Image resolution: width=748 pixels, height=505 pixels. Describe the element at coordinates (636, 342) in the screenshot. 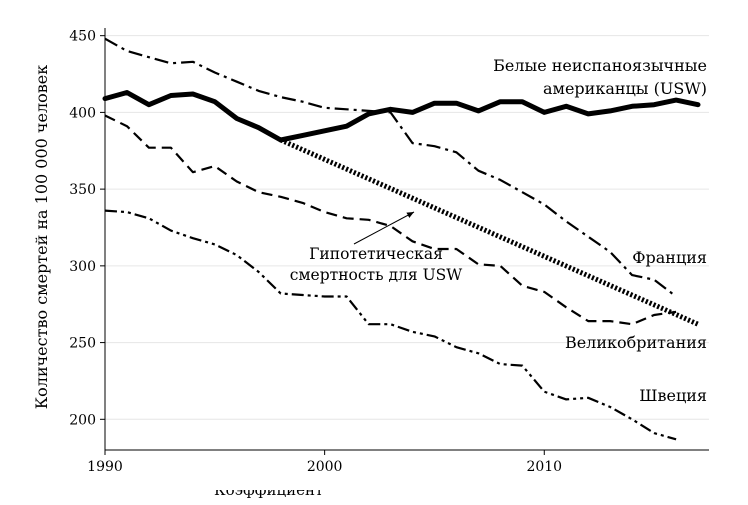

I see `label-uk: Великобритания` at that location.